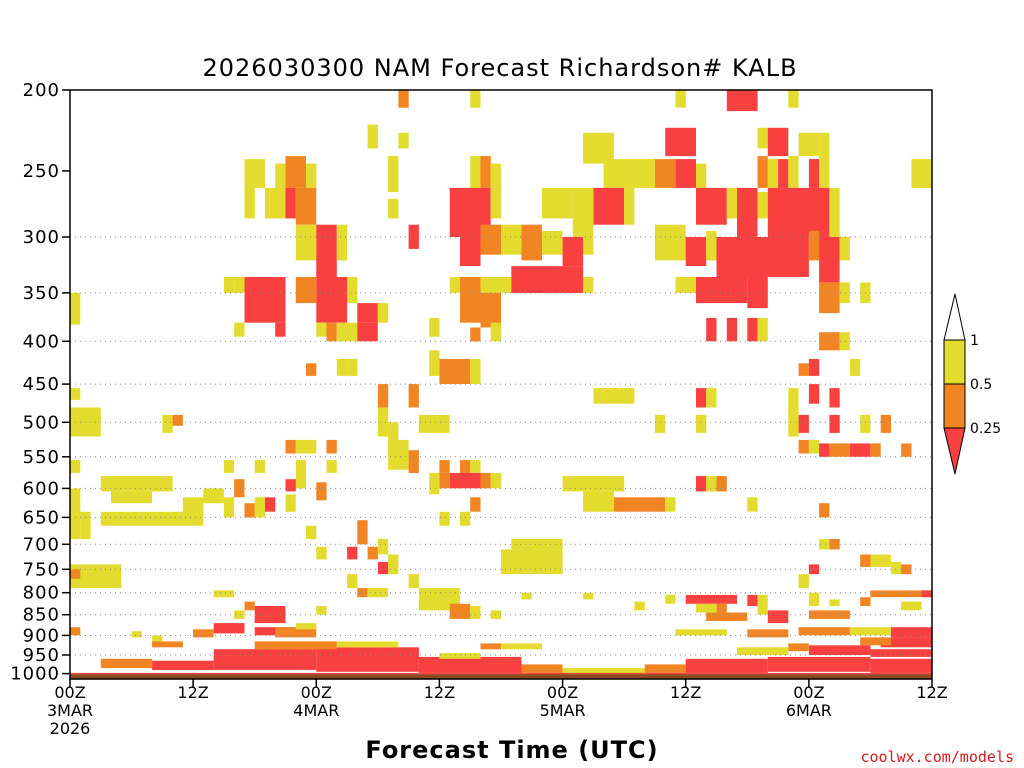 Image resolution: width=1024 pixels, height=768 pixels. Describe the element at coordinates (41, 544) in the screenshot. I see `y-tick-label: 700` at that location.